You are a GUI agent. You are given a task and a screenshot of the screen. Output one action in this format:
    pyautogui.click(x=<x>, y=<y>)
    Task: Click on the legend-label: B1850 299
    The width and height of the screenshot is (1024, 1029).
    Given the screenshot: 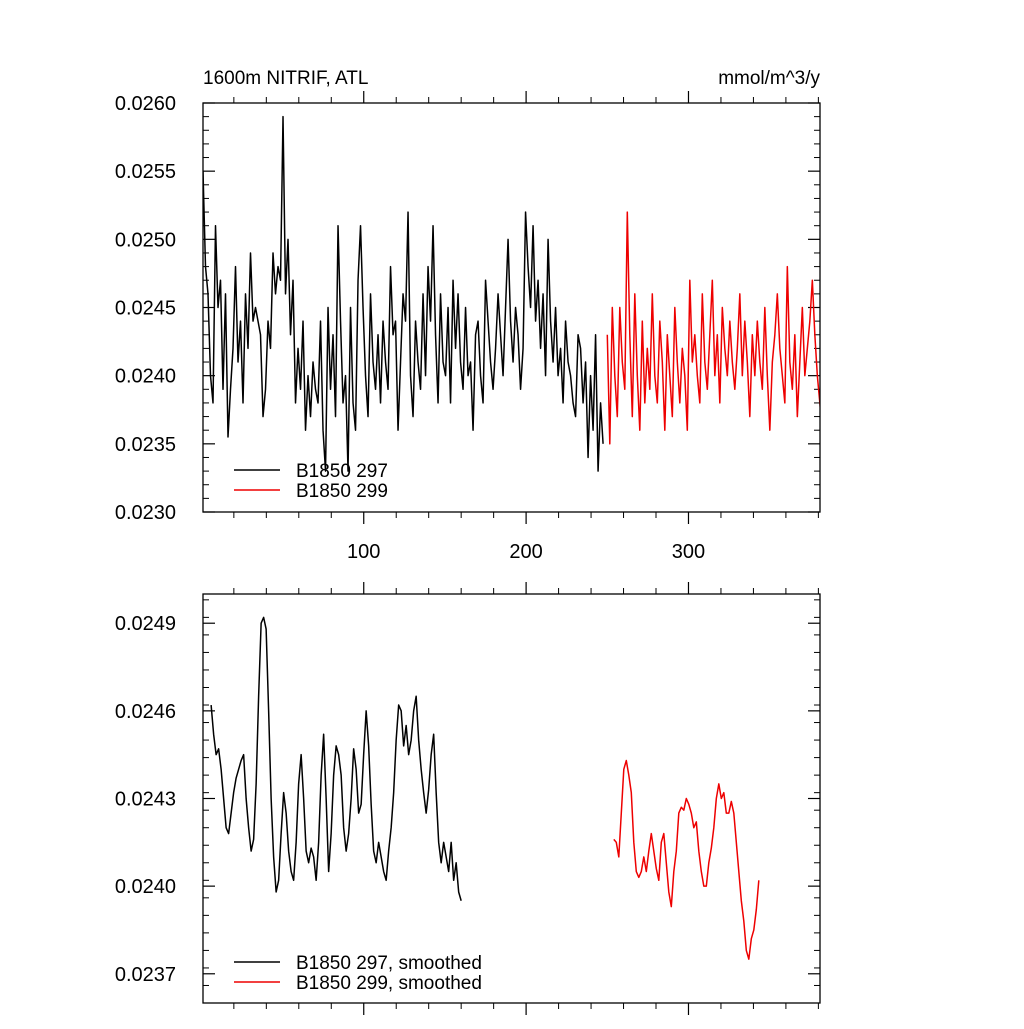 What is the action you would take?
    pyautogui.click(x=342, y=491)
    